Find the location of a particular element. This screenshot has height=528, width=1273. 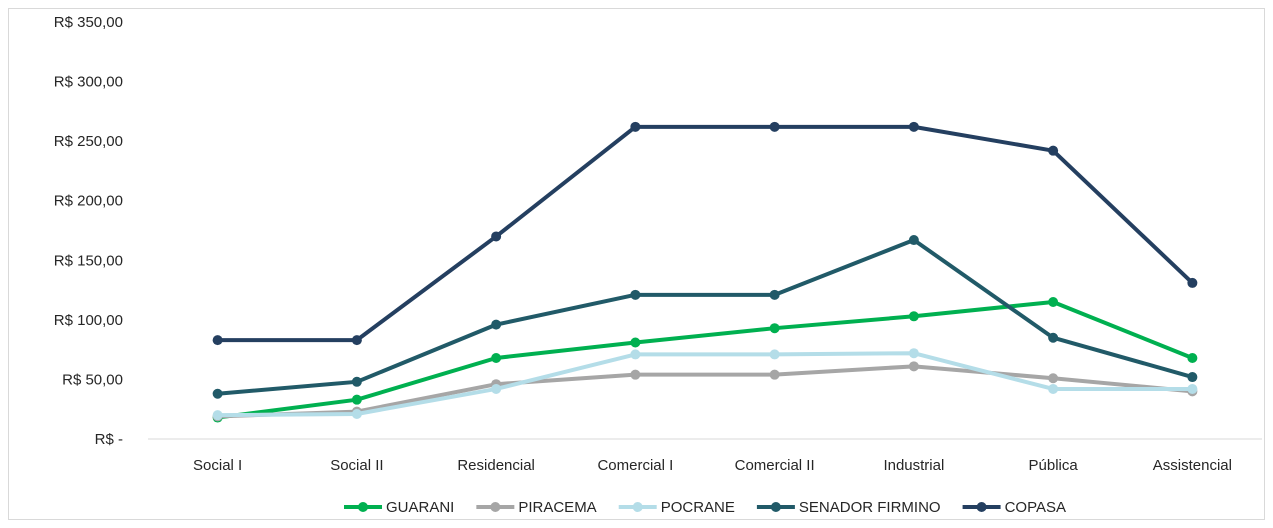

x-tick-label: Residencial is located at coordinates (496, 465).